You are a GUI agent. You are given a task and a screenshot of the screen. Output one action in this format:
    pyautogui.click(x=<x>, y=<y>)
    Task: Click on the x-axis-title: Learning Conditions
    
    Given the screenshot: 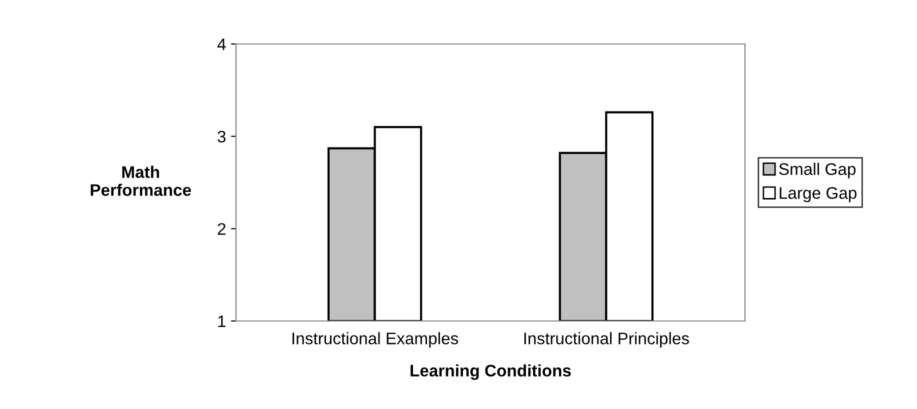 What is the action you would take?
    pyautogui.click(x=490, y=372)
    